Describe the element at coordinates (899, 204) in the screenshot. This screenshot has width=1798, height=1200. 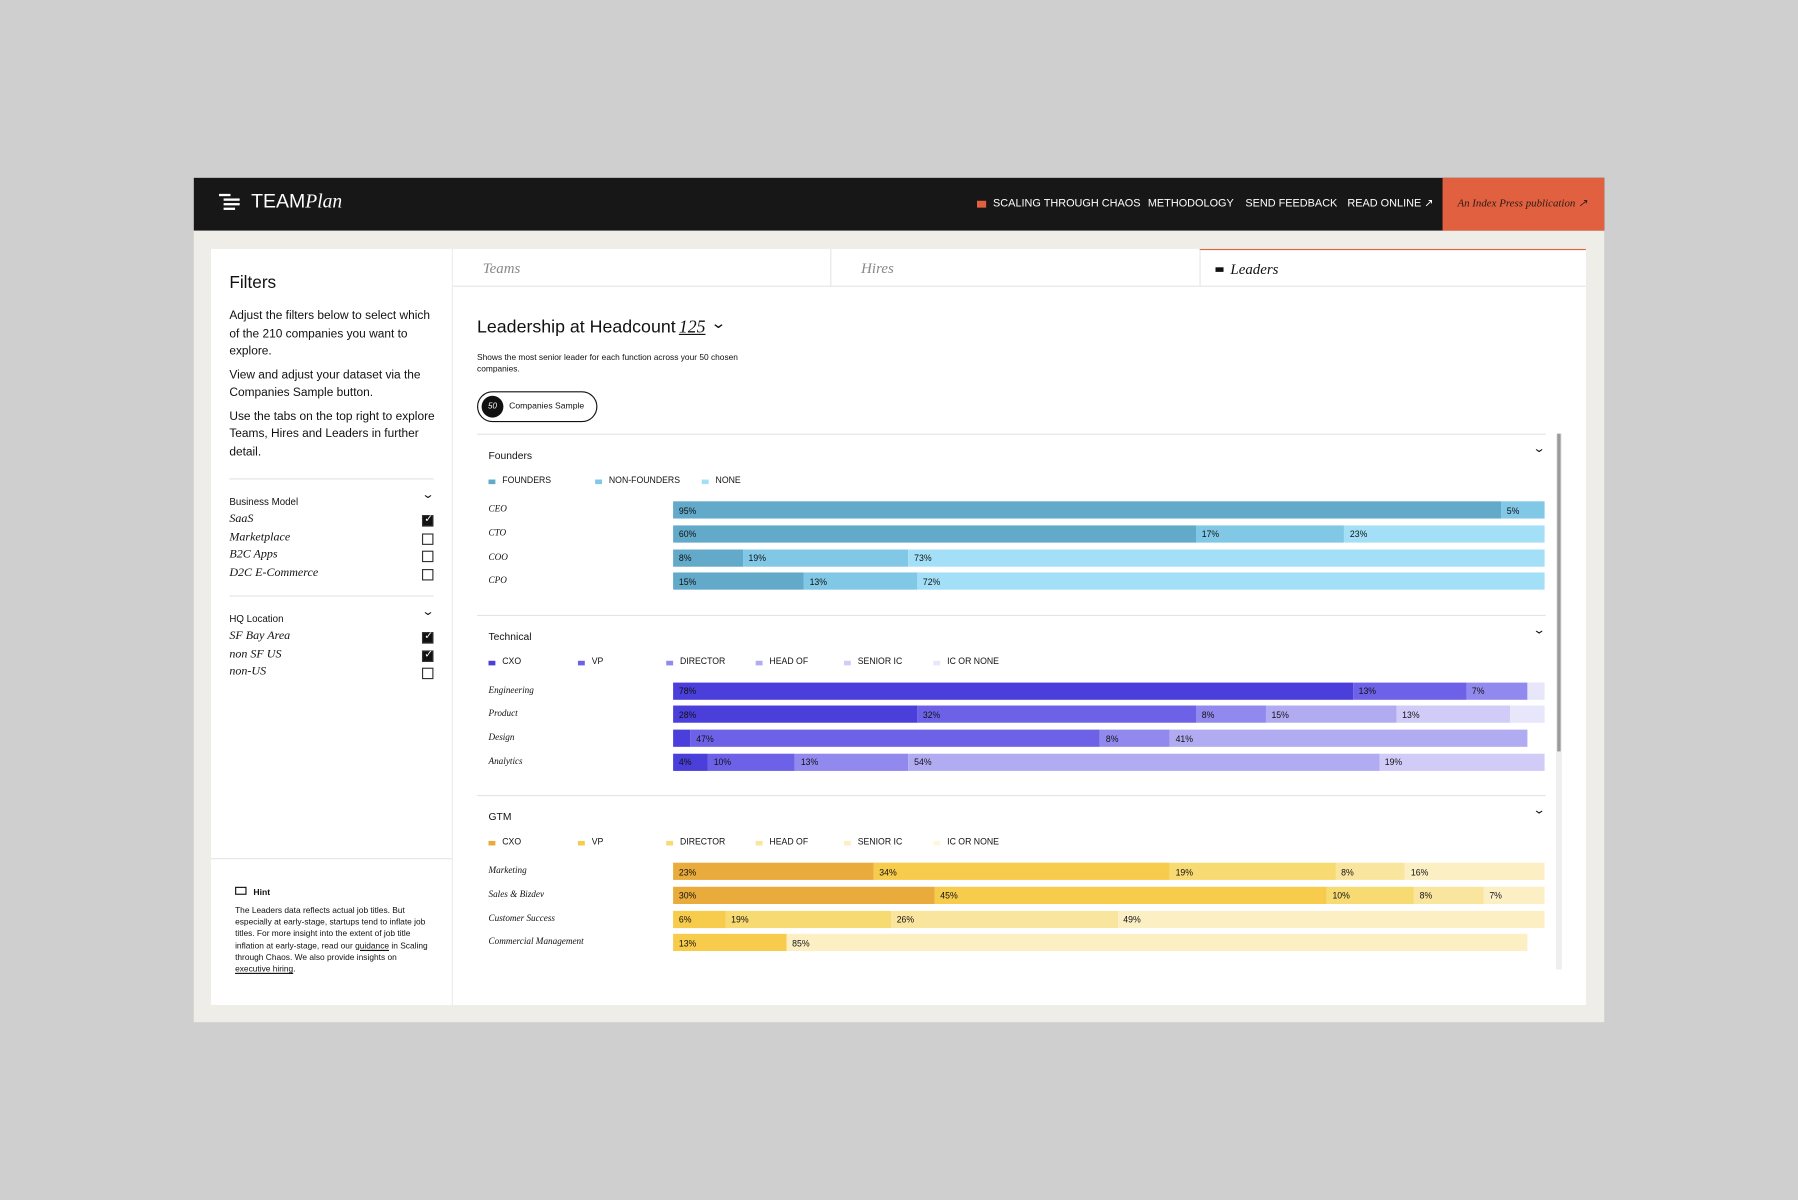
I see `nav-bar` at that location.